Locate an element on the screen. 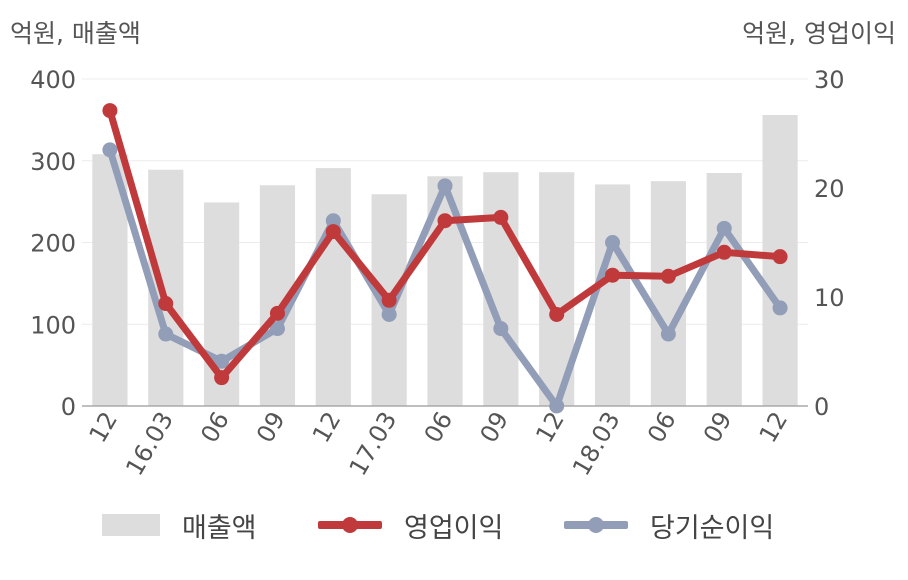 The width and height of the screenshot is (908, 580). legend: 매출액 영업이익 당기순이익 is located at coordinates (454, 525).